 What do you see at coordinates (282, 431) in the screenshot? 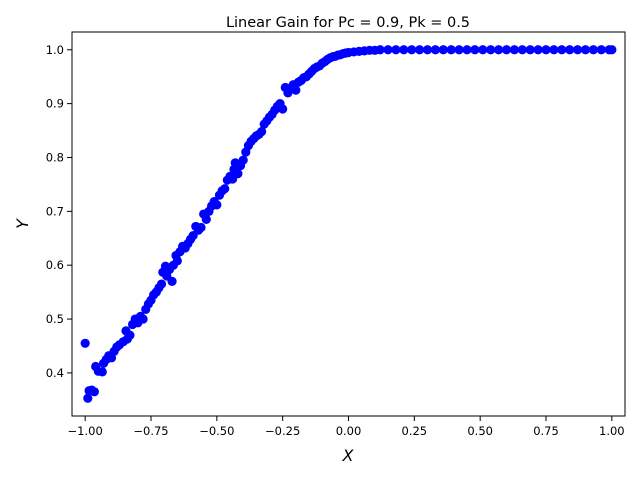
I see `x-tick-label-3: −0.25` at bounding box center [282, 431].